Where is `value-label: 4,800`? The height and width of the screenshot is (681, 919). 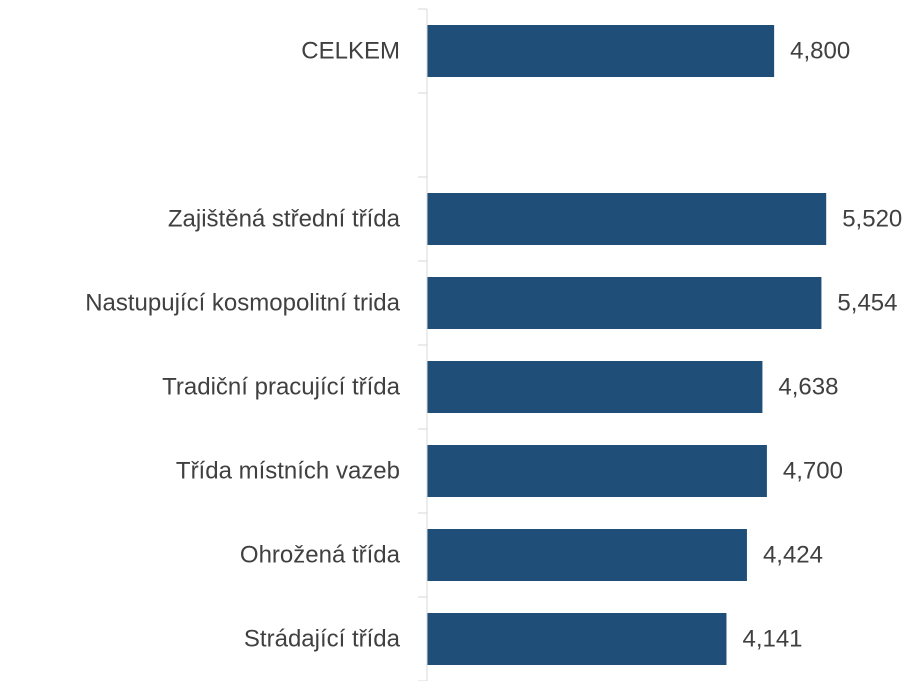 value-label: 4,800 is located at coordinates (820, 50).